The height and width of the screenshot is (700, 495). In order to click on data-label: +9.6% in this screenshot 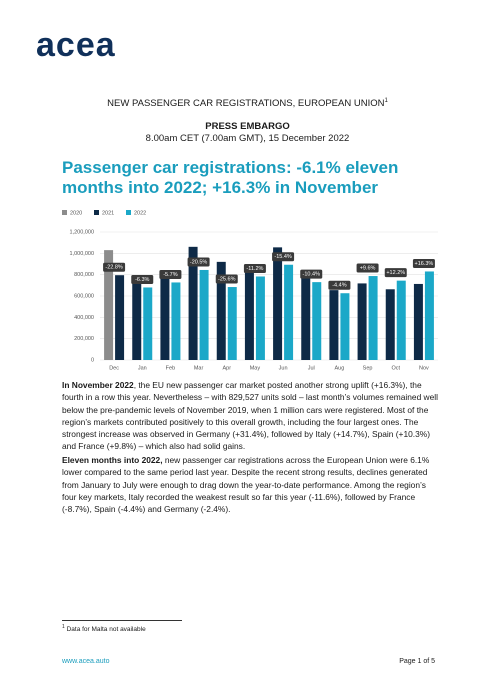, I will do `click(368, 269)`.